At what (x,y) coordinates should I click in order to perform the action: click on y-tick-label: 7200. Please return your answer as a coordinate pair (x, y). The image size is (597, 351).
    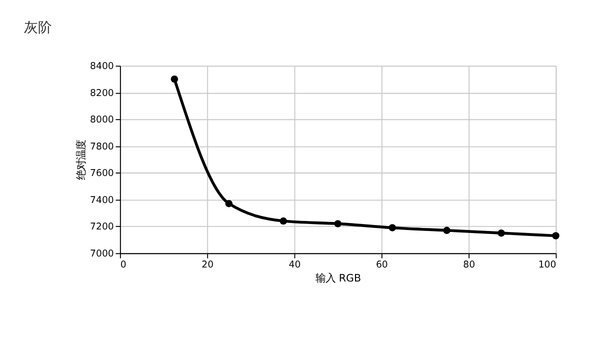
    Looking at the image, I should click on (102, 227).